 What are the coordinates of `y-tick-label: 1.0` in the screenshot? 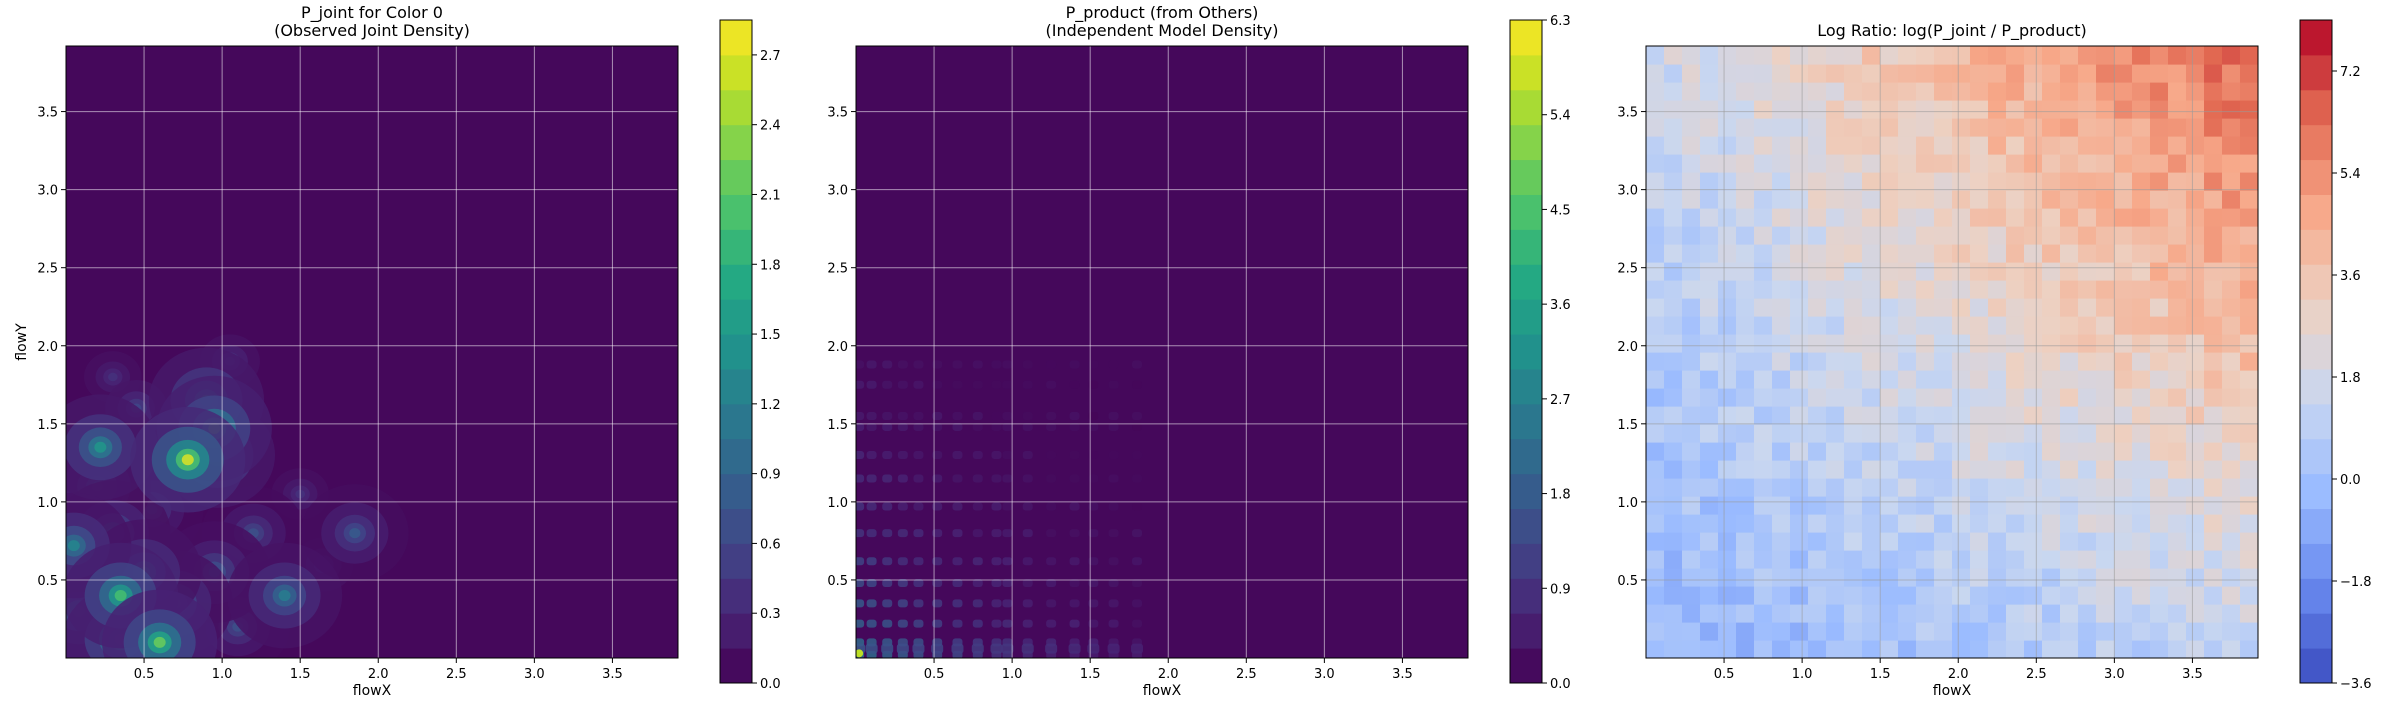 It's located at (47, 503).